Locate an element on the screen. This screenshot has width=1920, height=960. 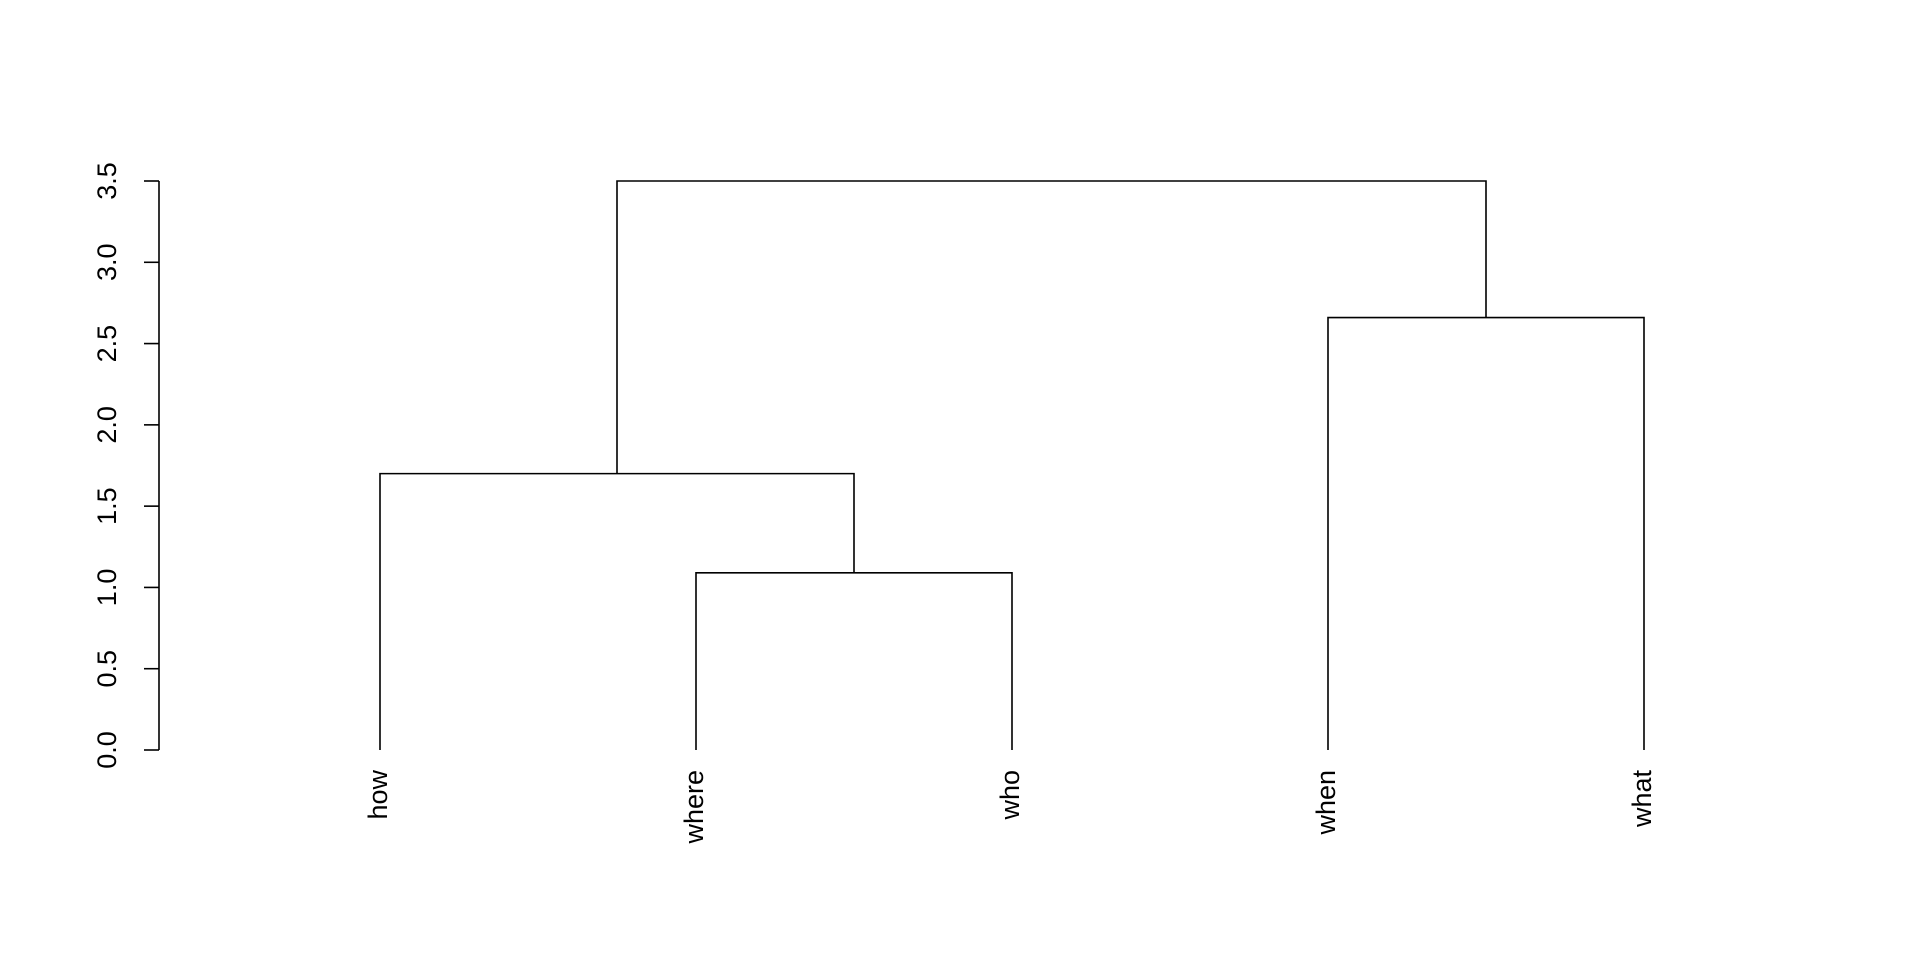
y-tick-label: 2.0 is located at coordinates (107, 425).